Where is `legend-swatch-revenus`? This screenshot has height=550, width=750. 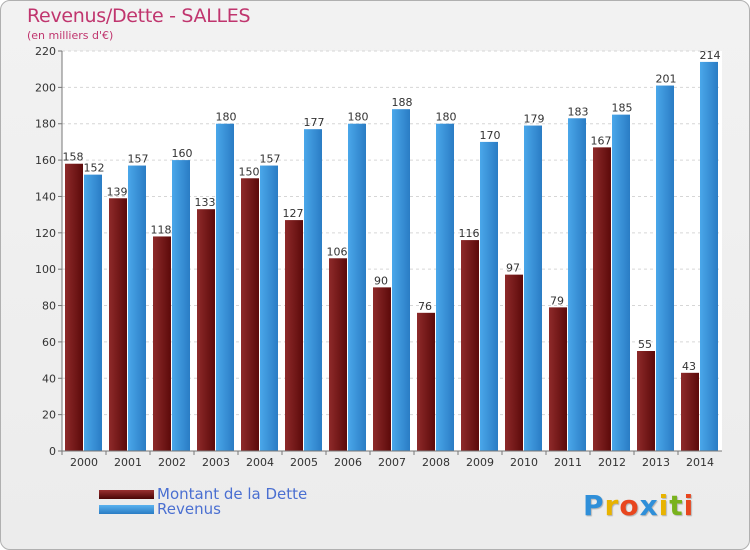 legend-swatch-revenus is located at coordinates (126, 509).